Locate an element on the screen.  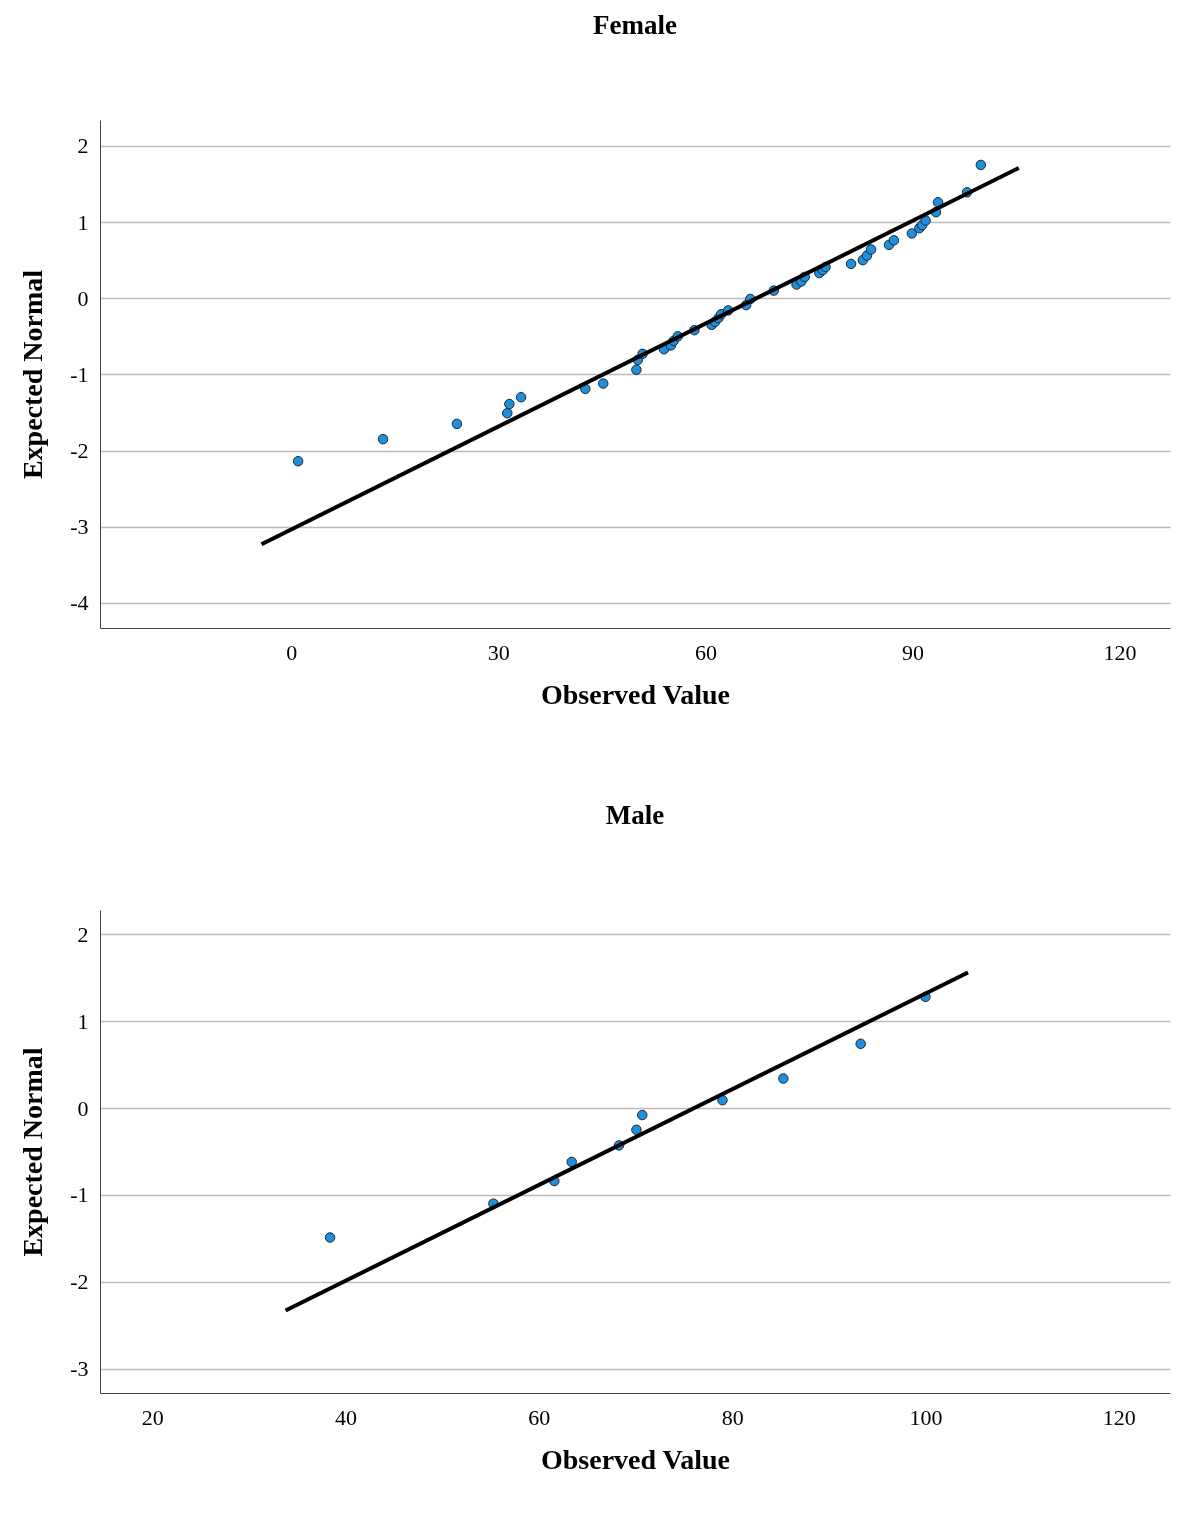
y-tick-label: -4 is located at coordinates (79, 603).